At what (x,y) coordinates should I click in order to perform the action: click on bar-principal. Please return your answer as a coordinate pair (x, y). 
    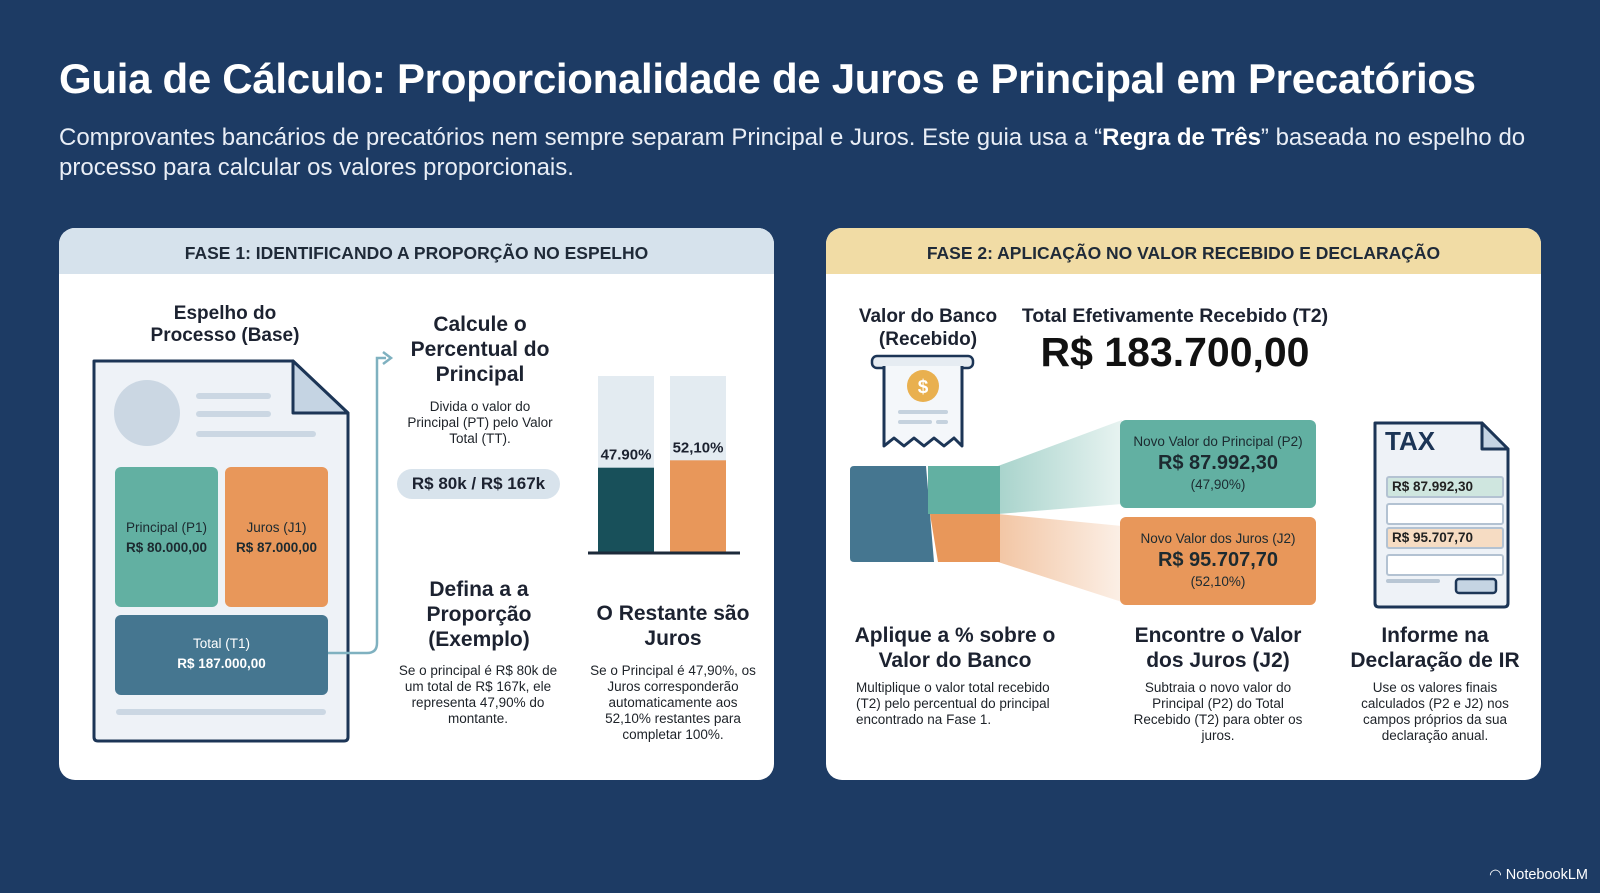
    Looking at the image, I should click on (626, 509).